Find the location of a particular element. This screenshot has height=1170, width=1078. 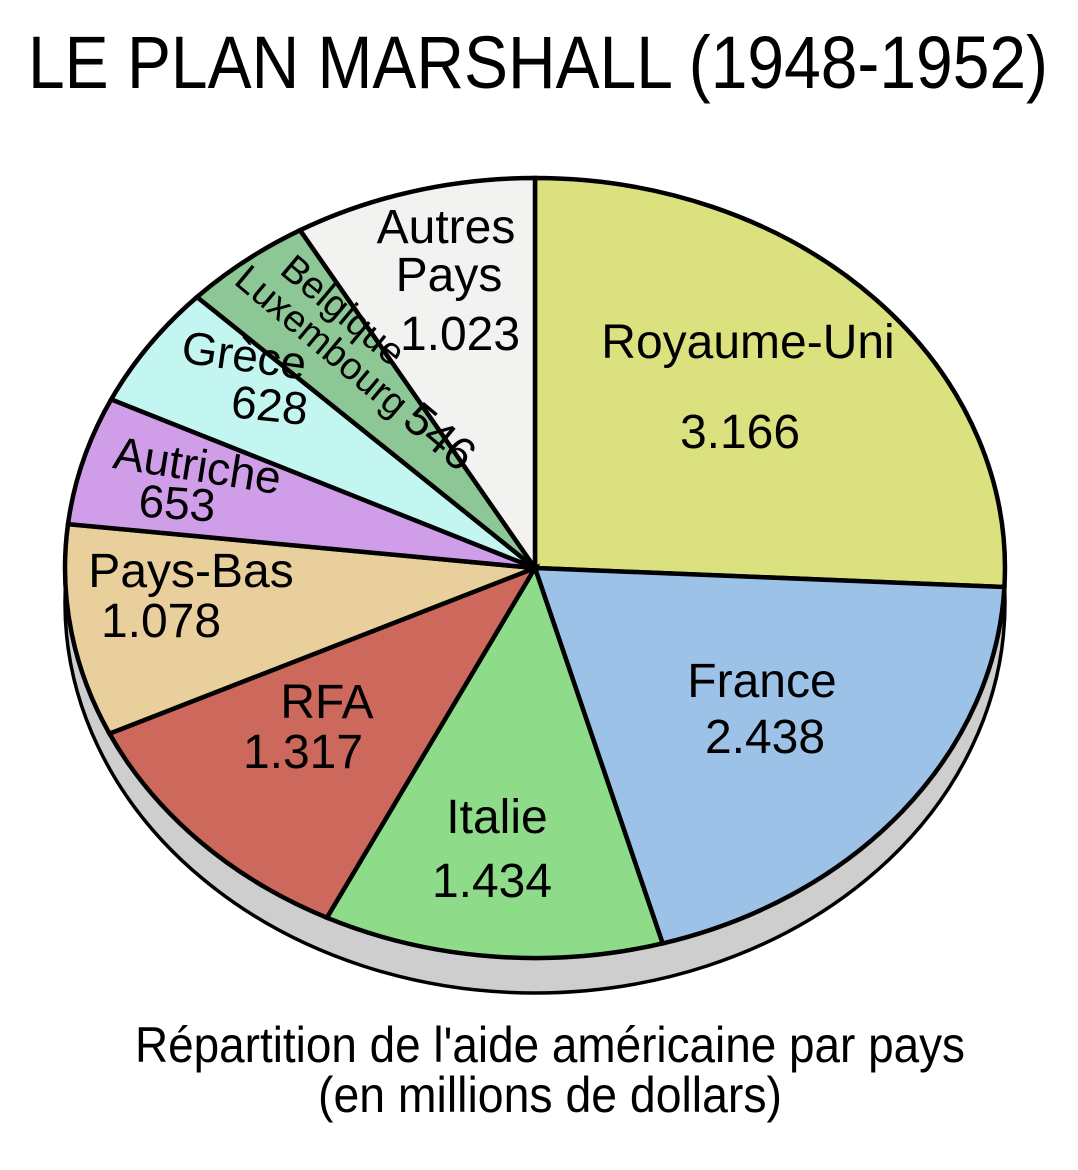

slice-label-france: France is located at coordinates (761, 681).